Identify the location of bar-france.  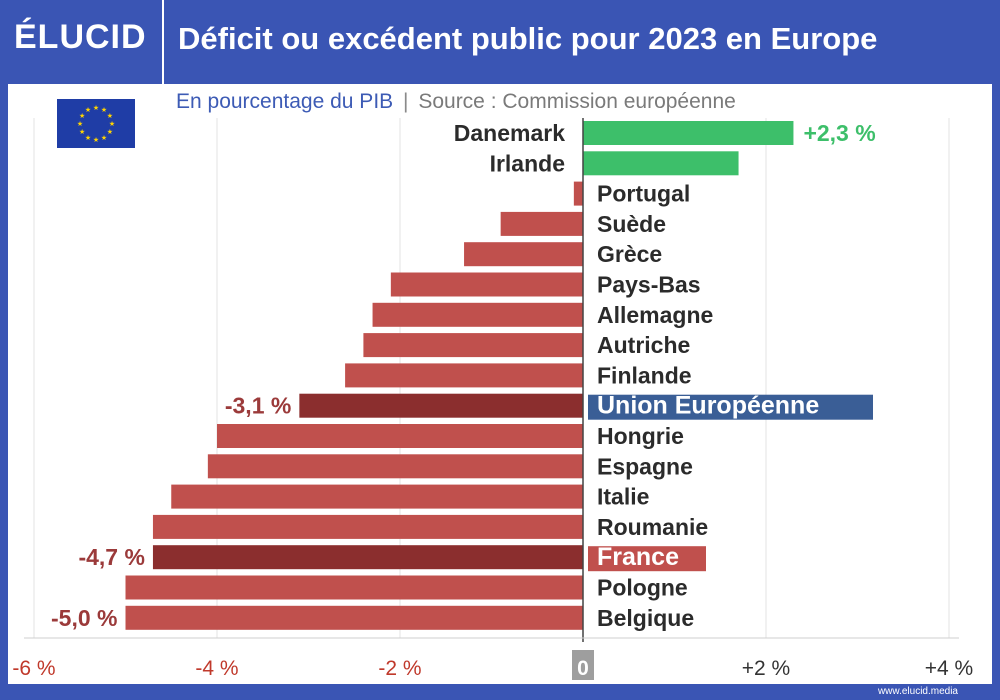
(367, 557).